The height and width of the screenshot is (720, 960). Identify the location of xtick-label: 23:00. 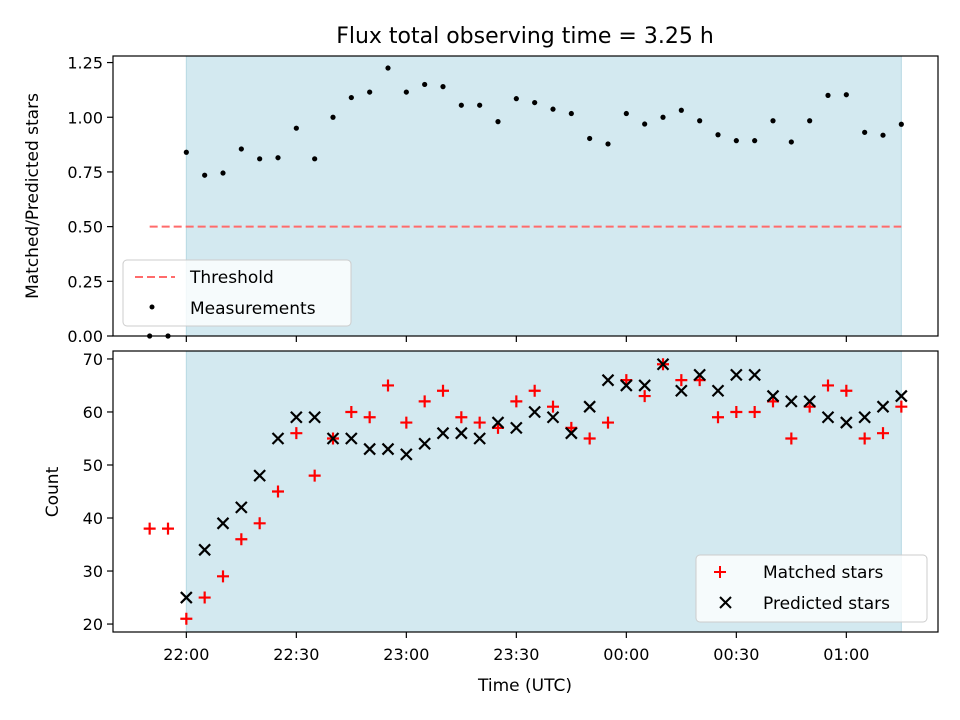
(406, 654).